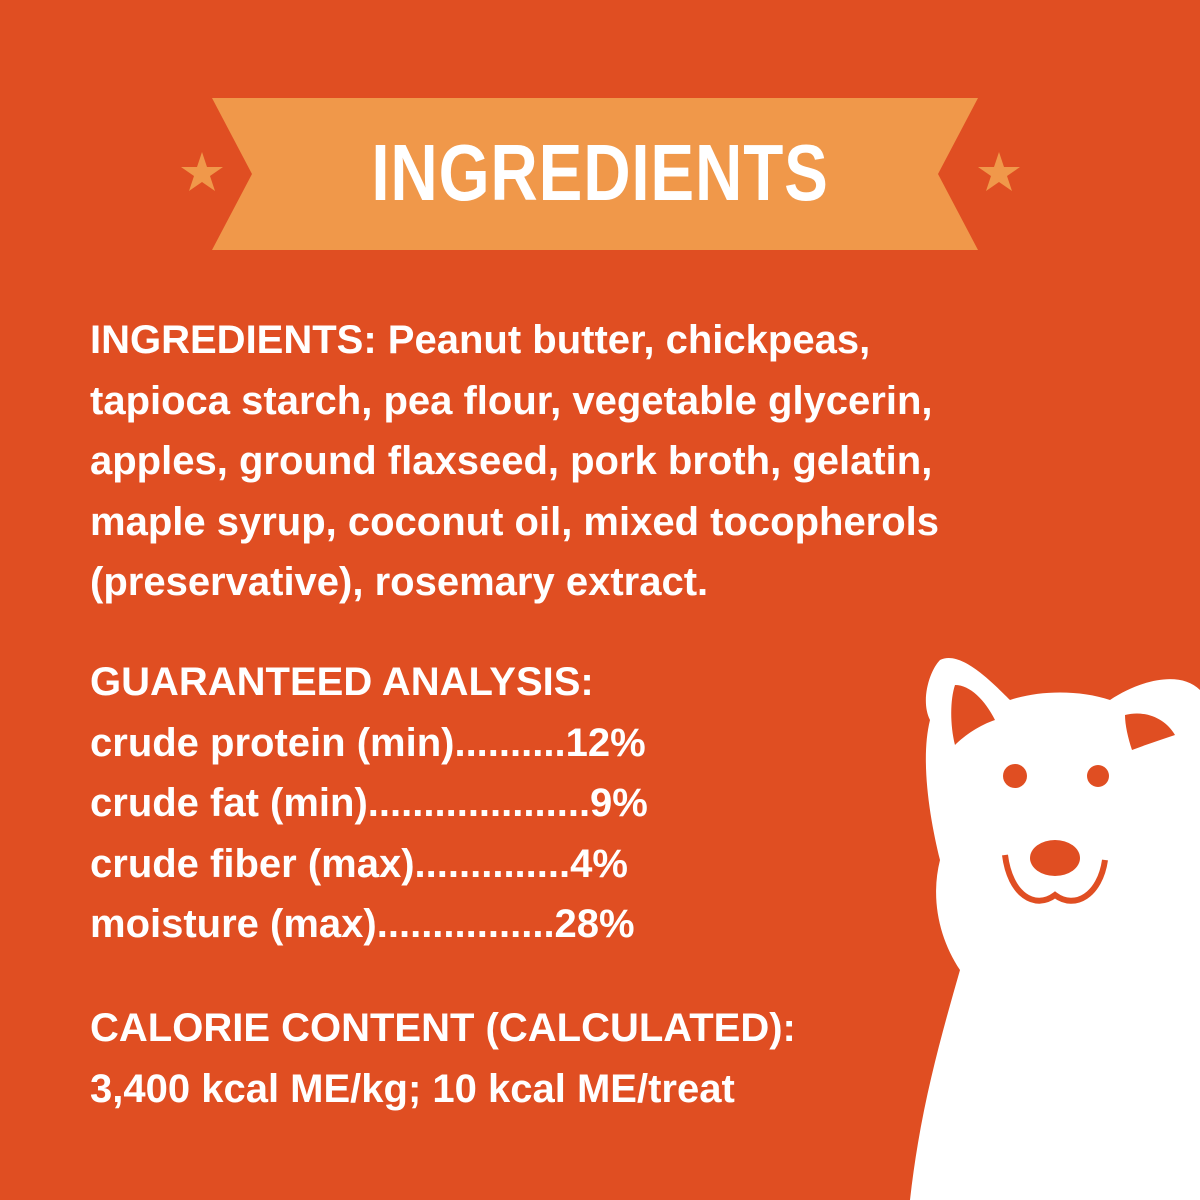 Image resolution: width=1200 pixels, height=1200 pixels. Describe the element at coordinates (443, 1028) in the screenshot. I see `calorie-heading: CALORIE CONTENT (CALCULATED):` at that location.